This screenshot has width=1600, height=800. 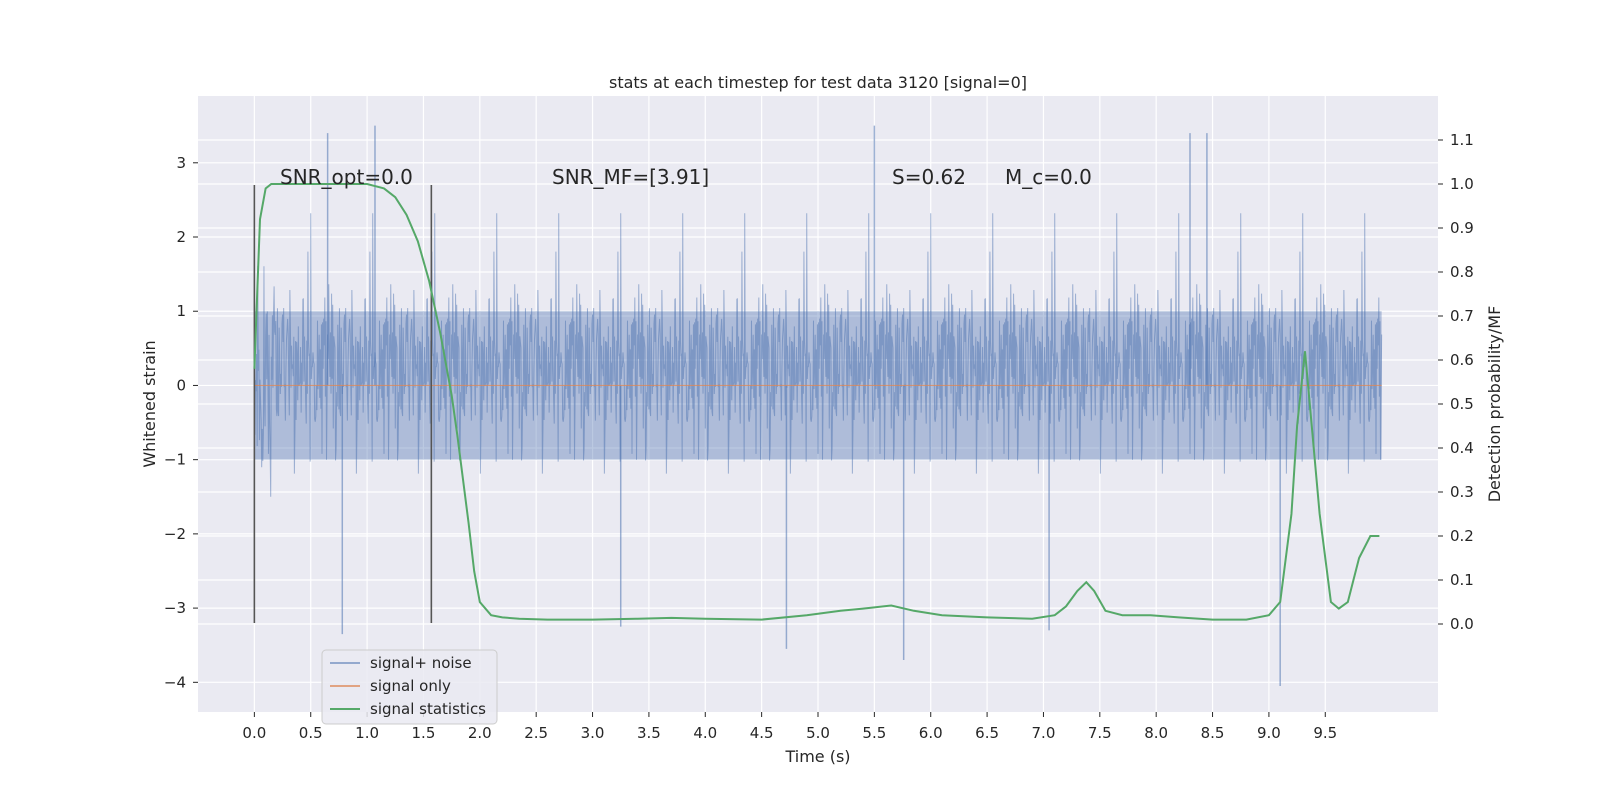 I want to click on y-tick-label: 3, so click(x=181, y=163).